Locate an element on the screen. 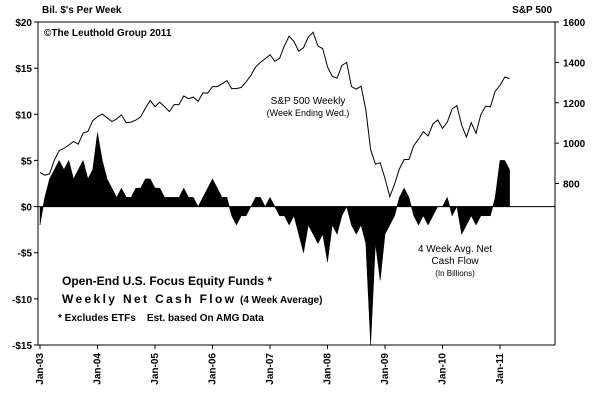  x-tick-label: Jan-06 is located at coordinates (213, 369).